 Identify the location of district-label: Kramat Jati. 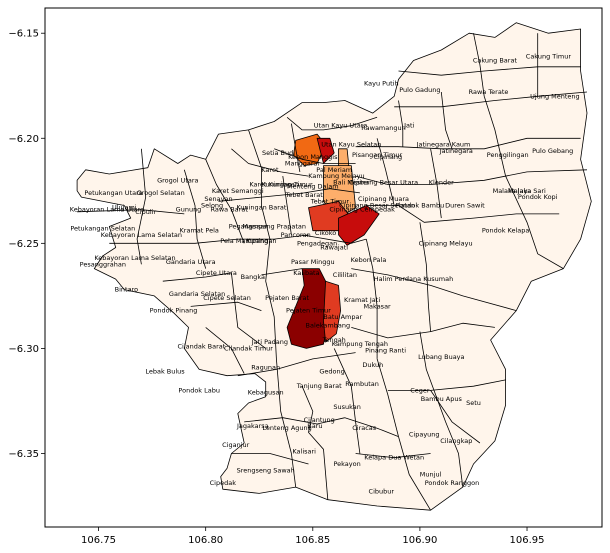
(362, 300).